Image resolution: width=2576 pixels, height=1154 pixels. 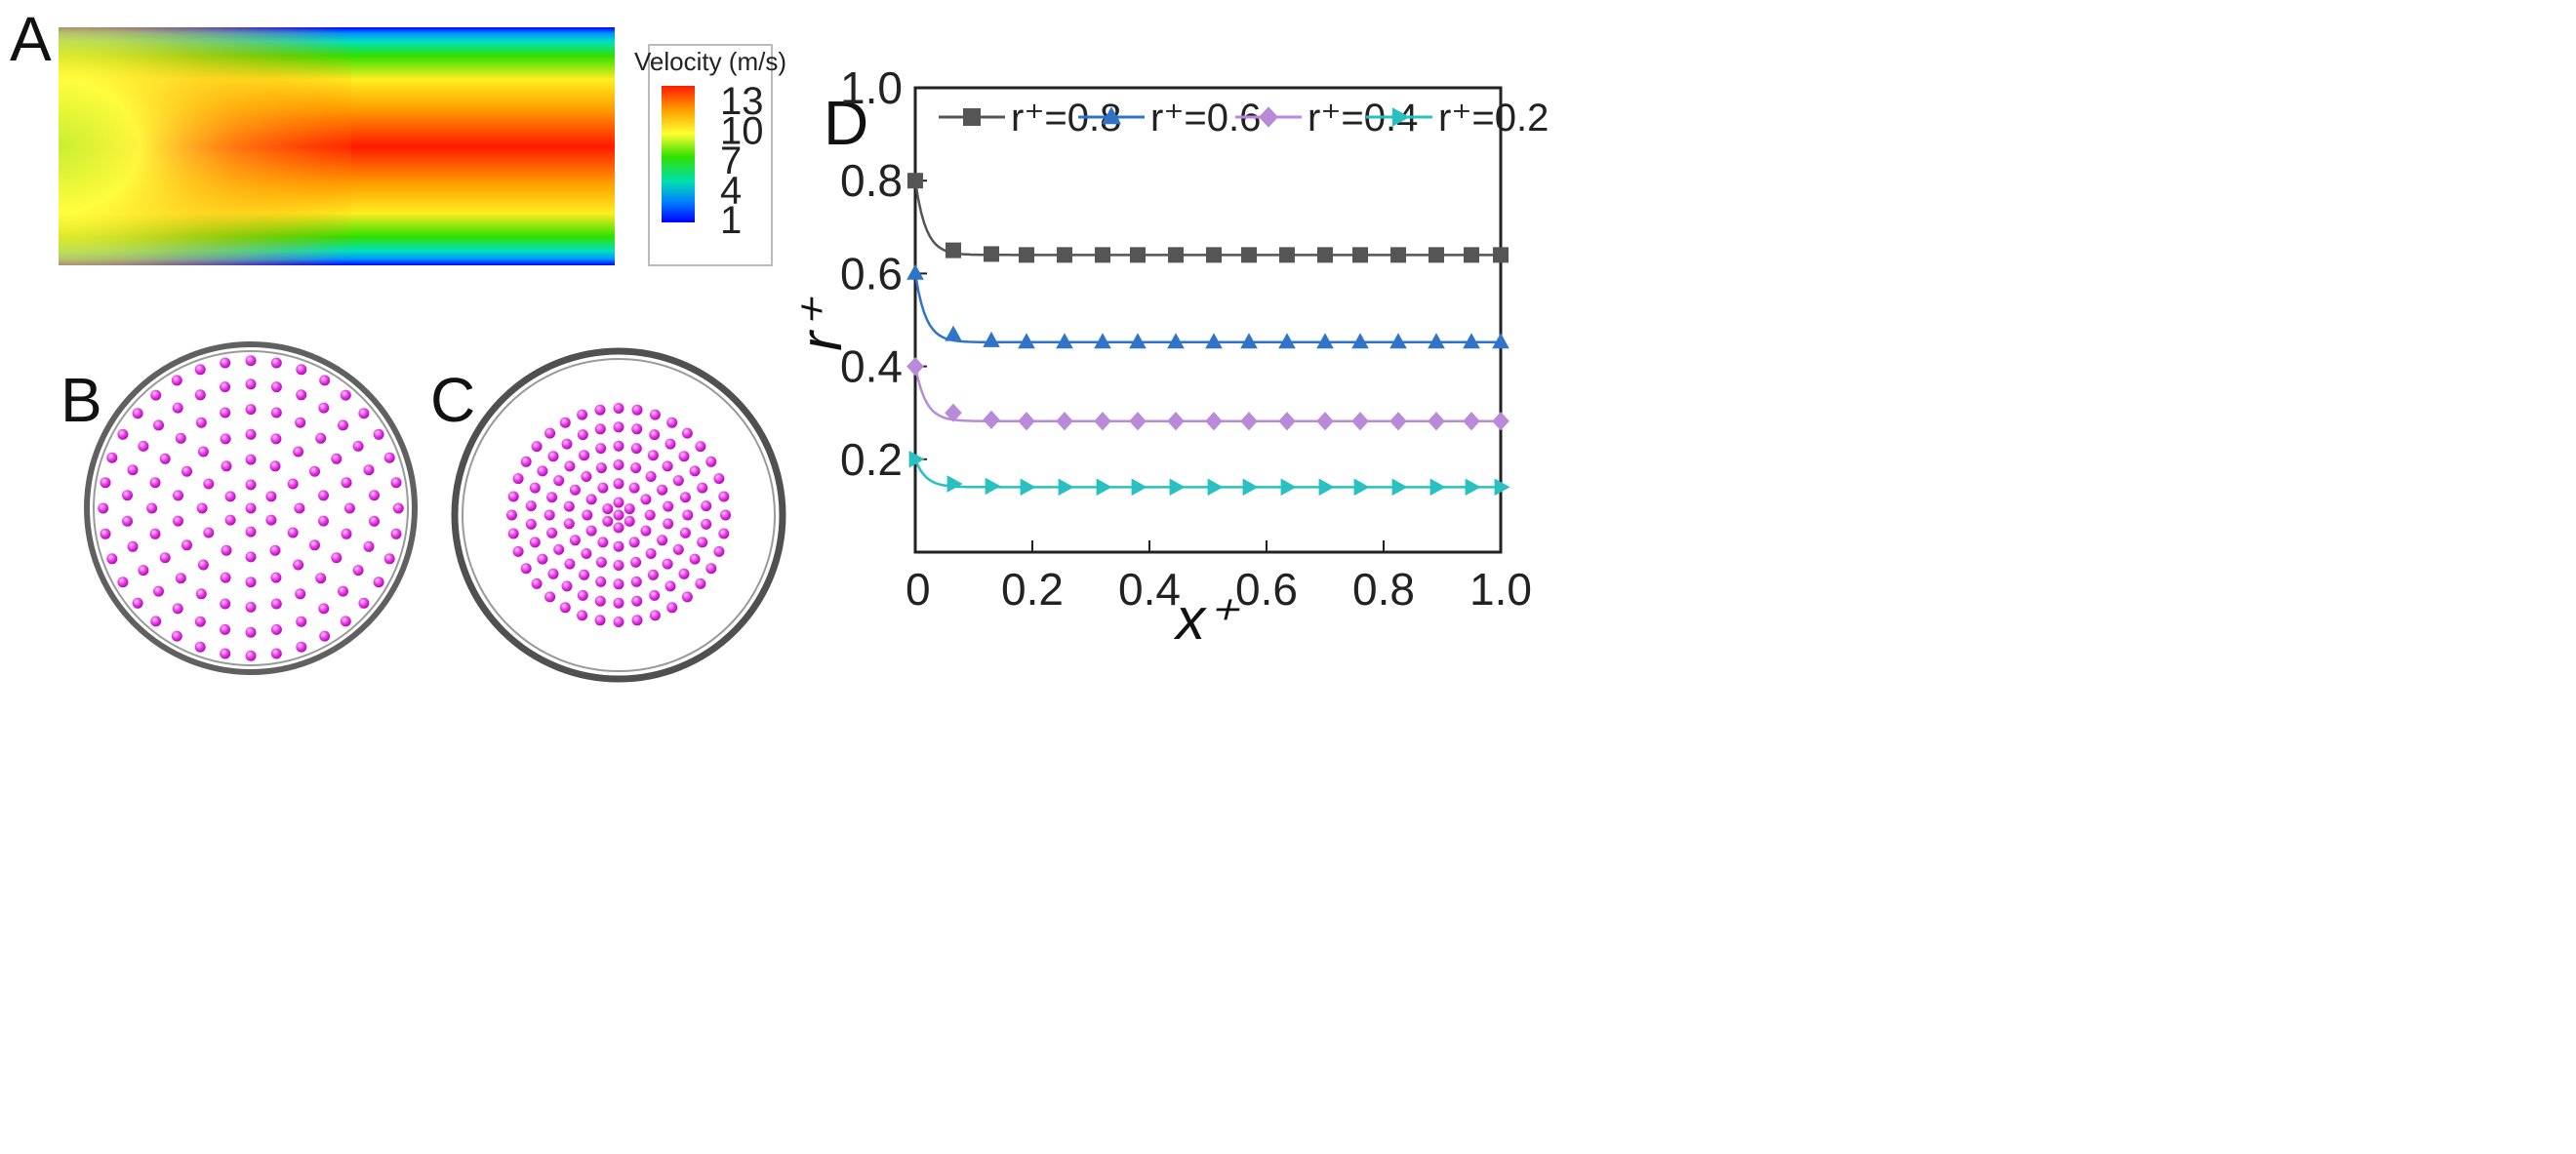 I want to click on panel-a: A, so click(x=312, y=134).